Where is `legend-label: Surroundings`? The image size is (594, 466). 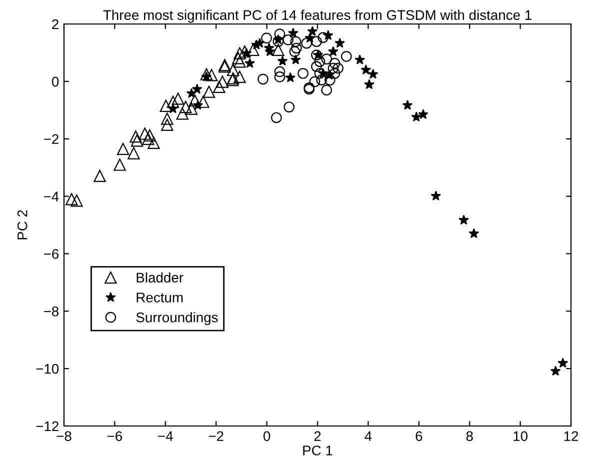
legend-label: Surroundings is located at coordinates (177, 319).